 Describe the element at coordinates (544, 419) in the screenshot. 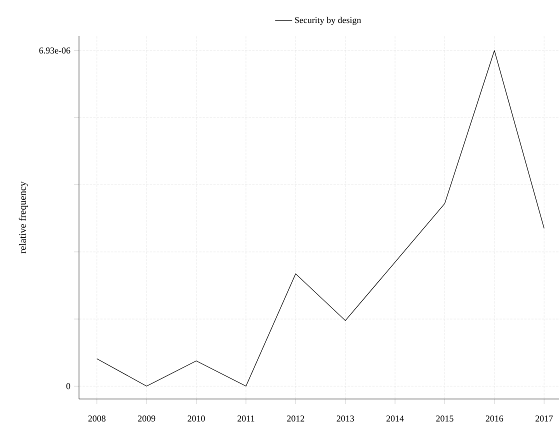

I see `x-tick-label: 2017` at that location.